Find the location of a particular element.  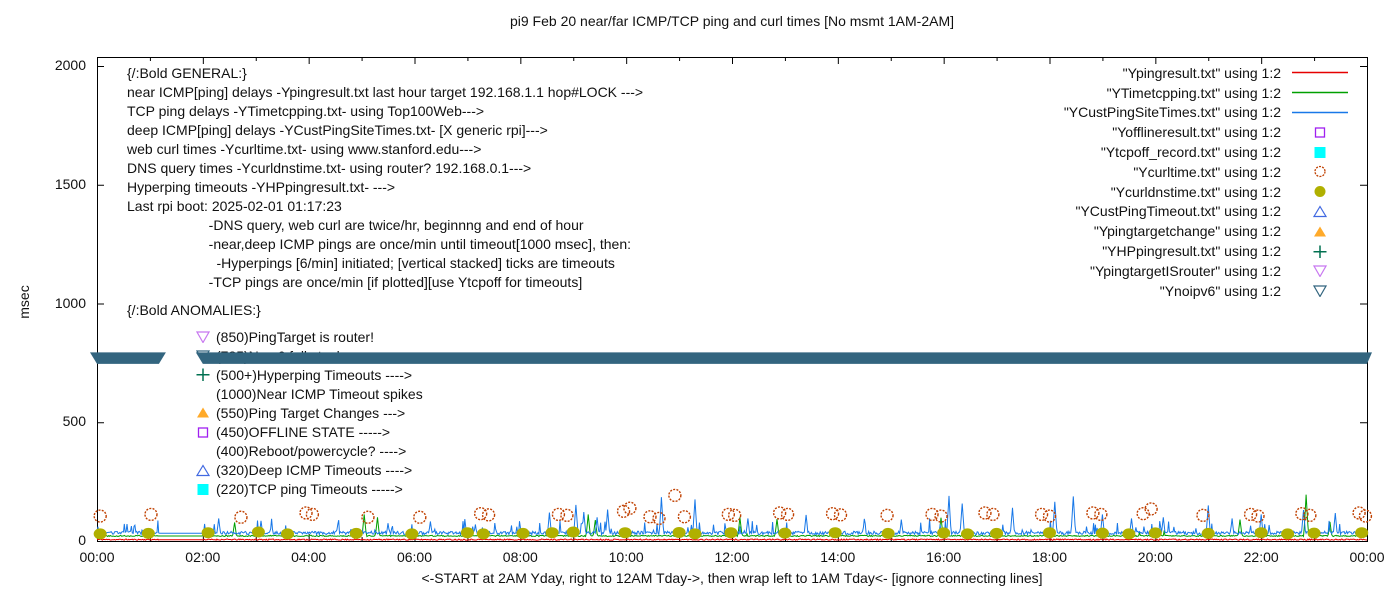

anomaly-row: (550)Ping Target Changes ---> is located at coordinates (309, 412).